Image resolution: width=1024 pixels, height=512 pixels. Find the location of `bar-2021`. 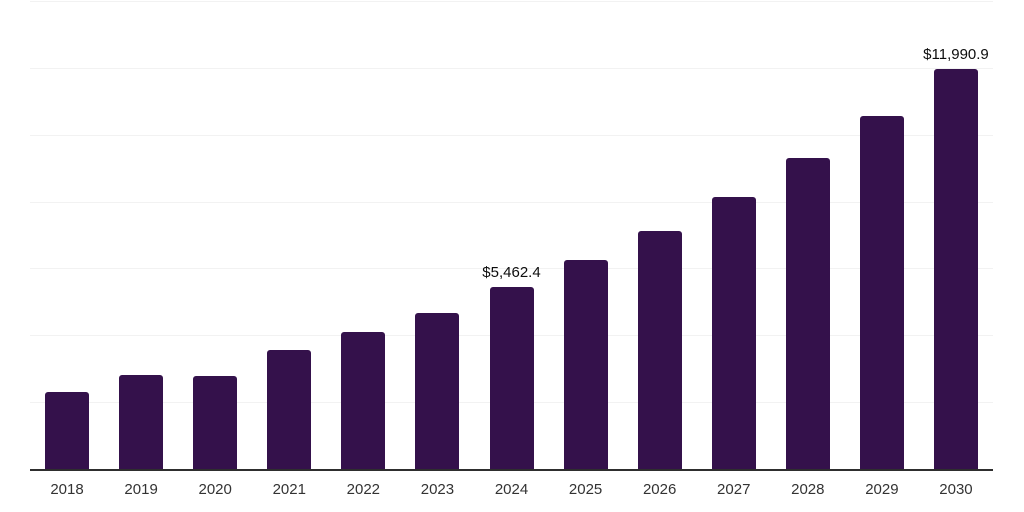

bar-2021 is located at coordinates (289, 410).